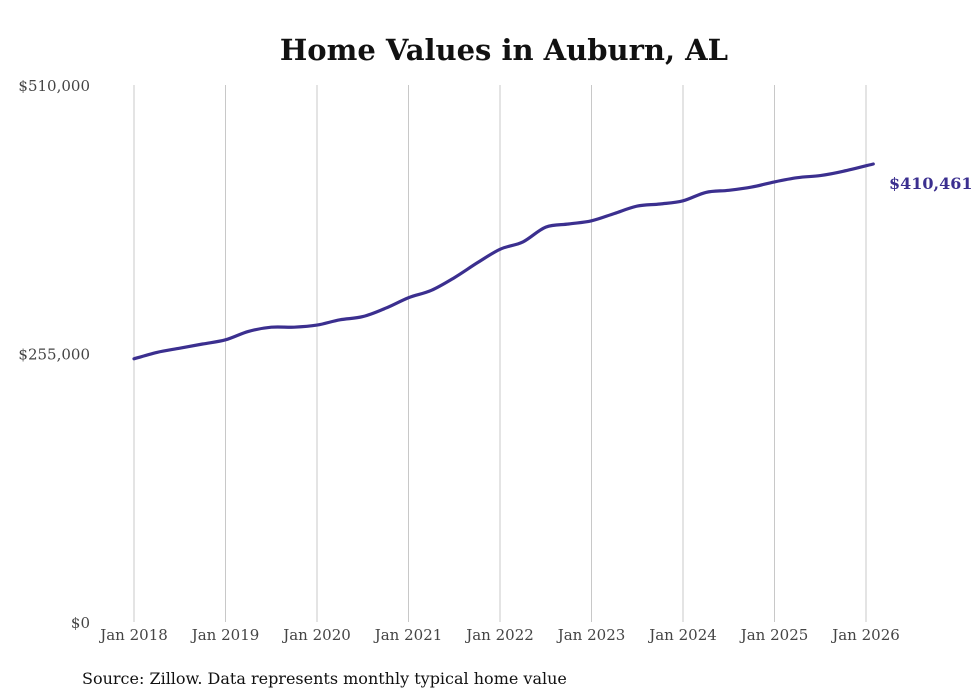 The image size is (980, 699). I want to click on x-tick-label: Jan 2019, so click(225, 635).